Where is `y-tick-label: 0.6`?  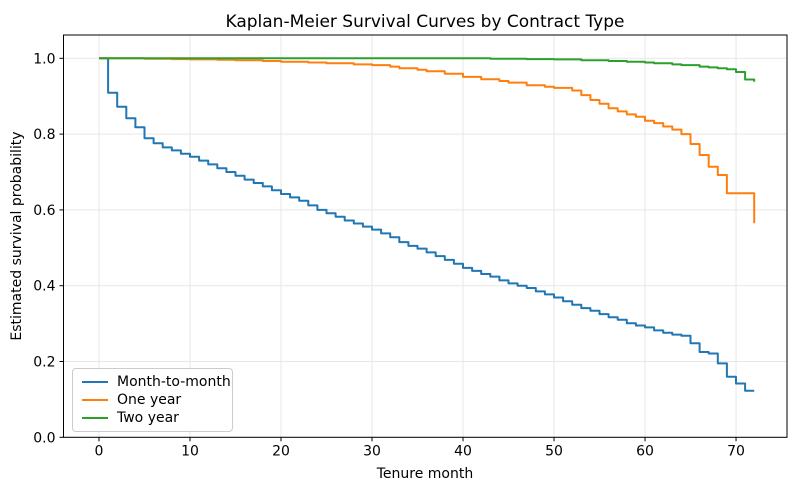
y-tick-label: 0.6 is located at coordinates (44, 211).